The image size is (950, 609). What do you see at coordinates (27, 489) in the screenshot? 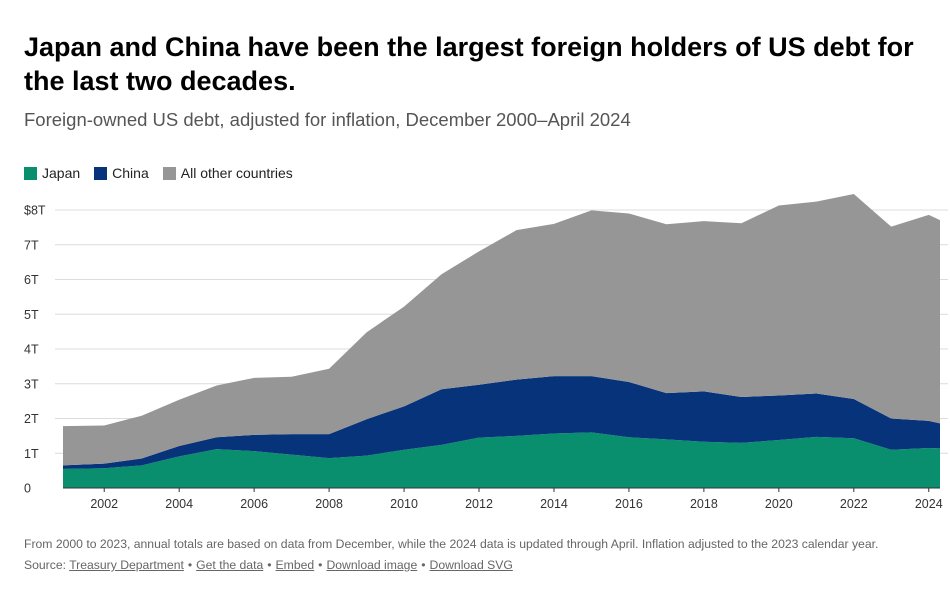
I see `y-tick-label: 0` at bounding box center [27, 489].